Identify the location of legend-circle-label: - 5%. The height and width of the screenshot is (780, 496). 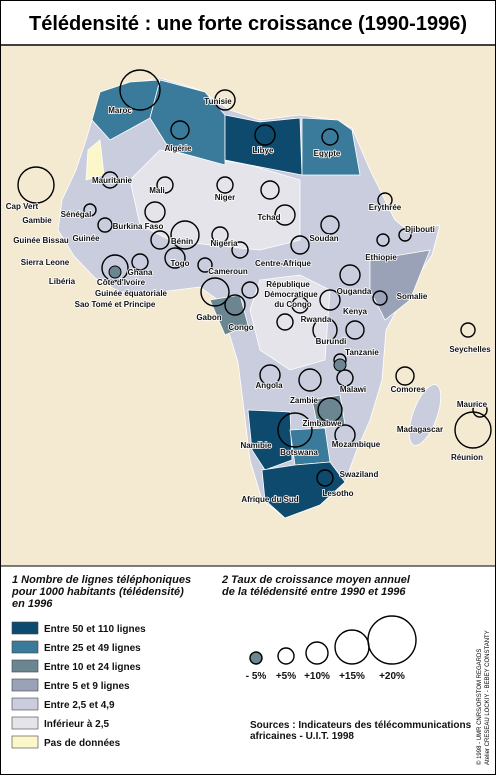
(256, 676).